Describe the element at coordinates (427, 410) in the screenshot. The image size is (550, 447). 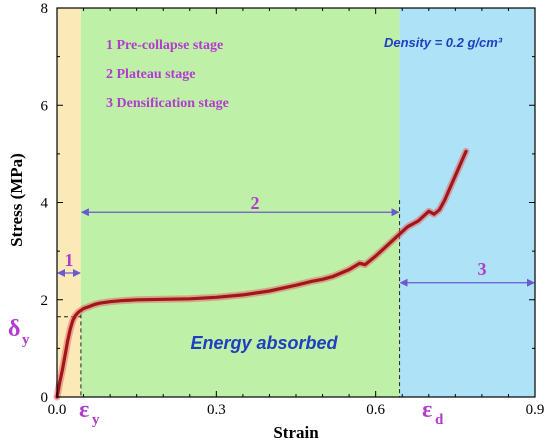
I see `epsilon-d-symbol: ε` at that location.